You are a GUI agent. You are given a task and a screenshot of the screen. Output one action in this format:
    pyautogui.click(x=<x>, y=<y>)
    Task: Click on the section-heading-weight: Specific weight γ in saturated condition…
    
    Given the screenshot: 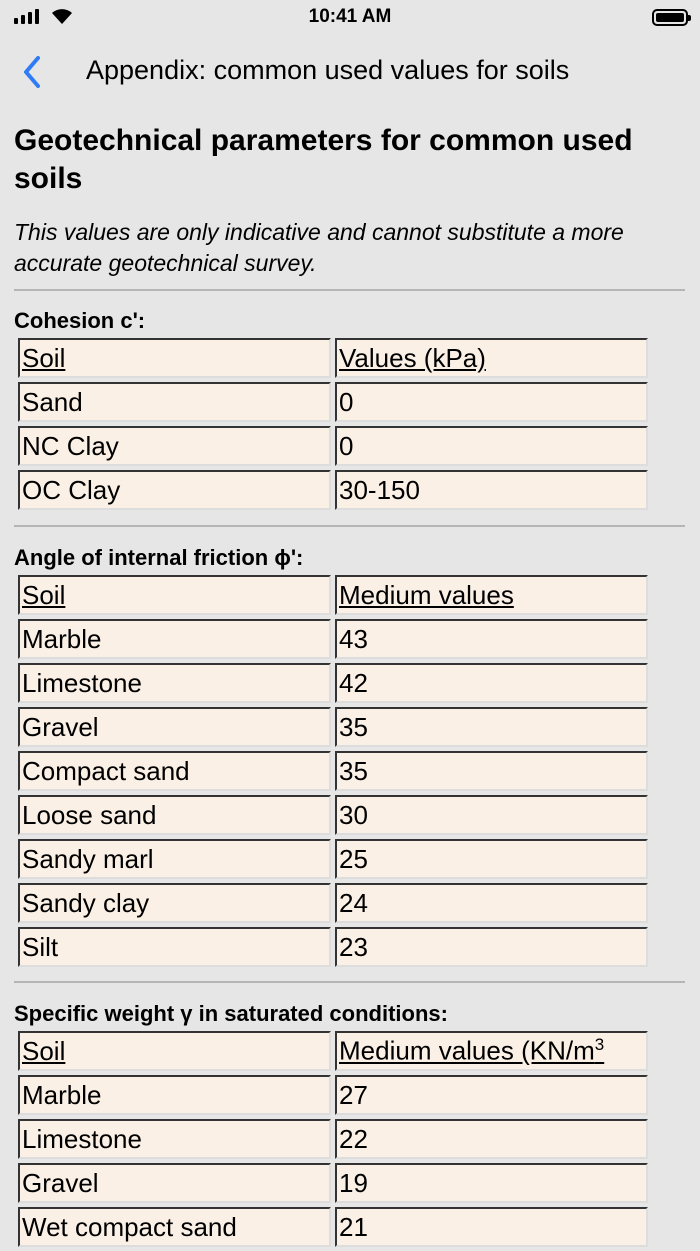 What is the action you would take?
    pyautogui.click(x=231, y=1013)
    